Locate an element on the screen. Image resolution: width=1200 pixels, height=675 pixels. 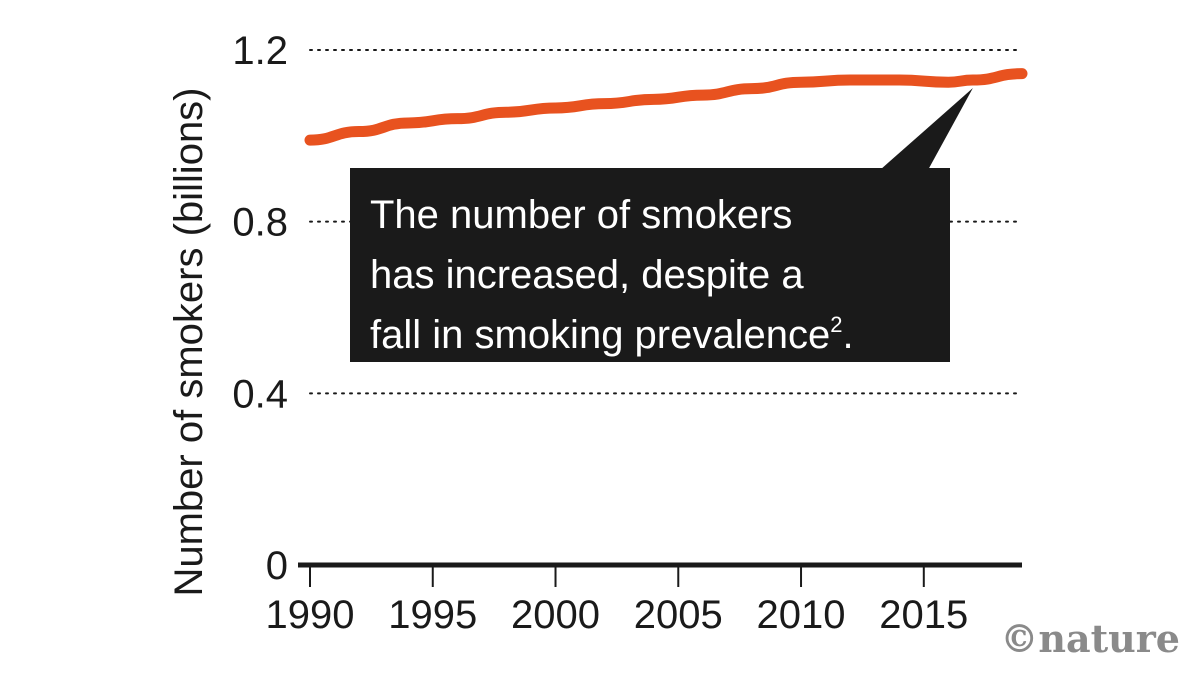
x-tick-label: 2015 is located at coordinates (923, 615).